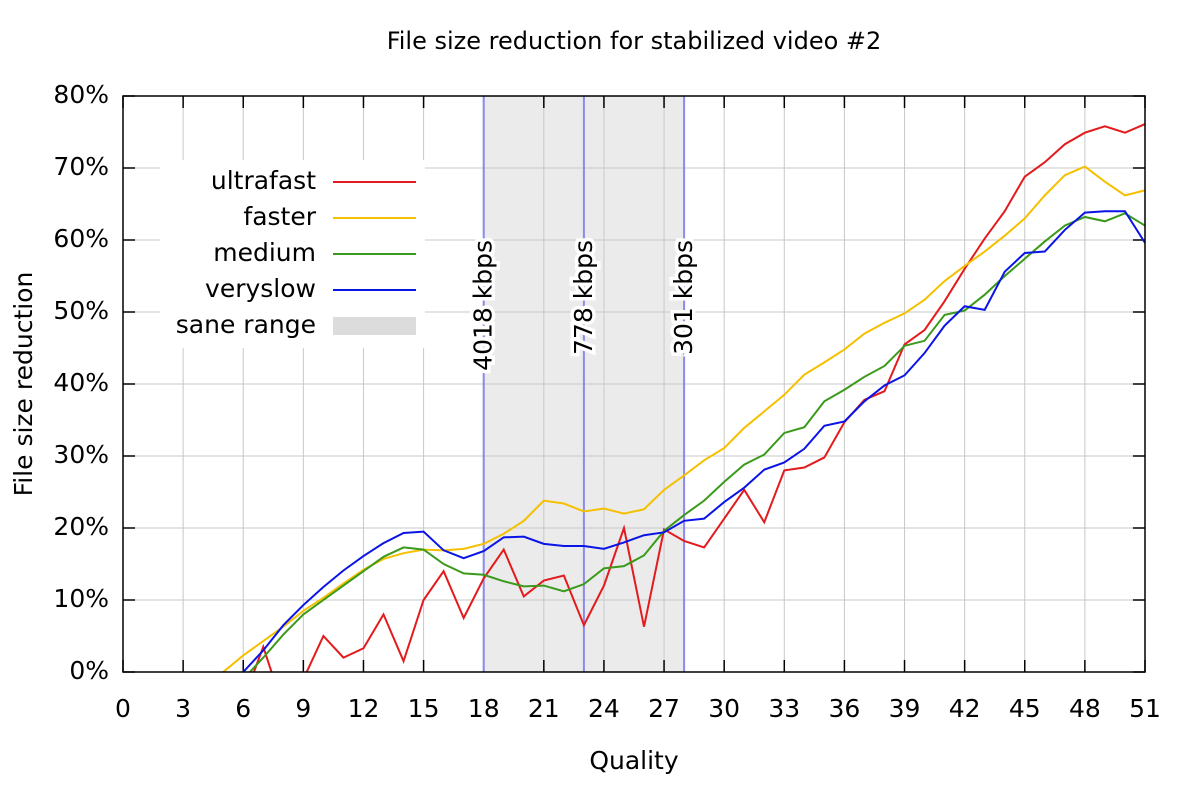 This screenshot has height=785, width=1177. What do you see at coordinates (724, 708) in the screenshot?
I see `x-tick-label: 30` at bounding box center [724, 708].